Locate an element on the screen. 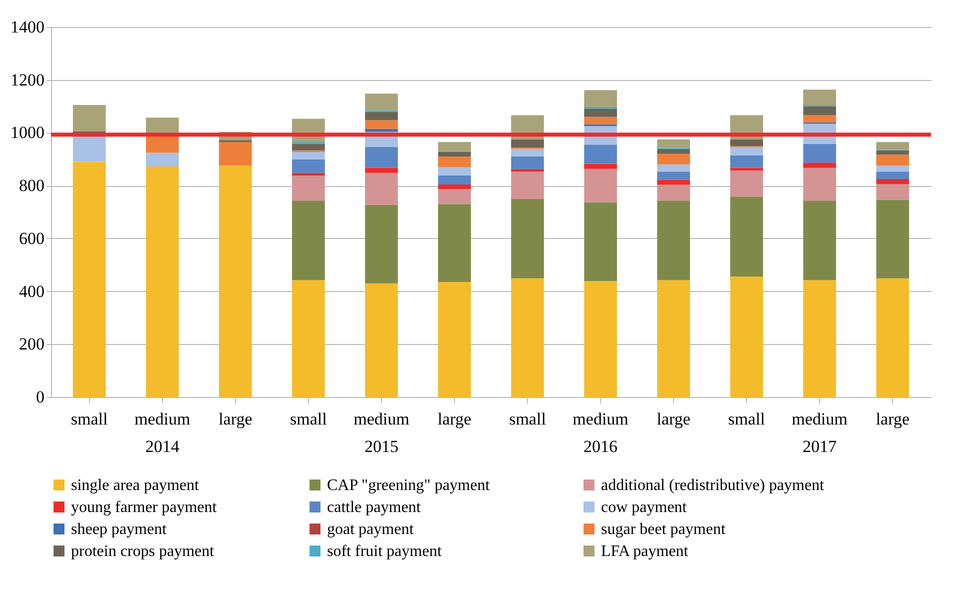 Image resolution: width=962 pixels, height=611 pixels. y-tick-label: 400 is located at coordinates (31, 291).